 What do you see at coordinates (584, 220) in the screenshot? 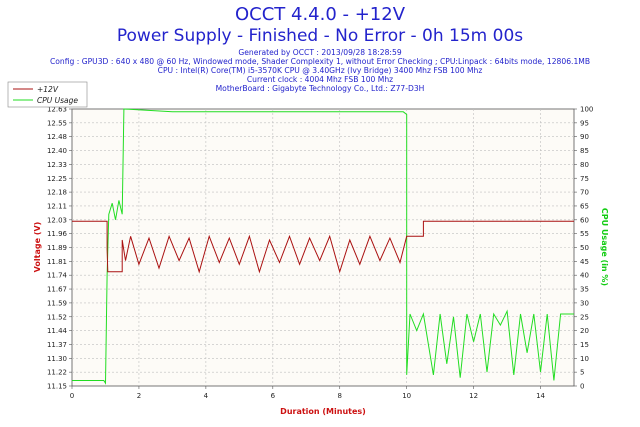
I see `y2-tick-label: 60` at bounding box center [584, 220].